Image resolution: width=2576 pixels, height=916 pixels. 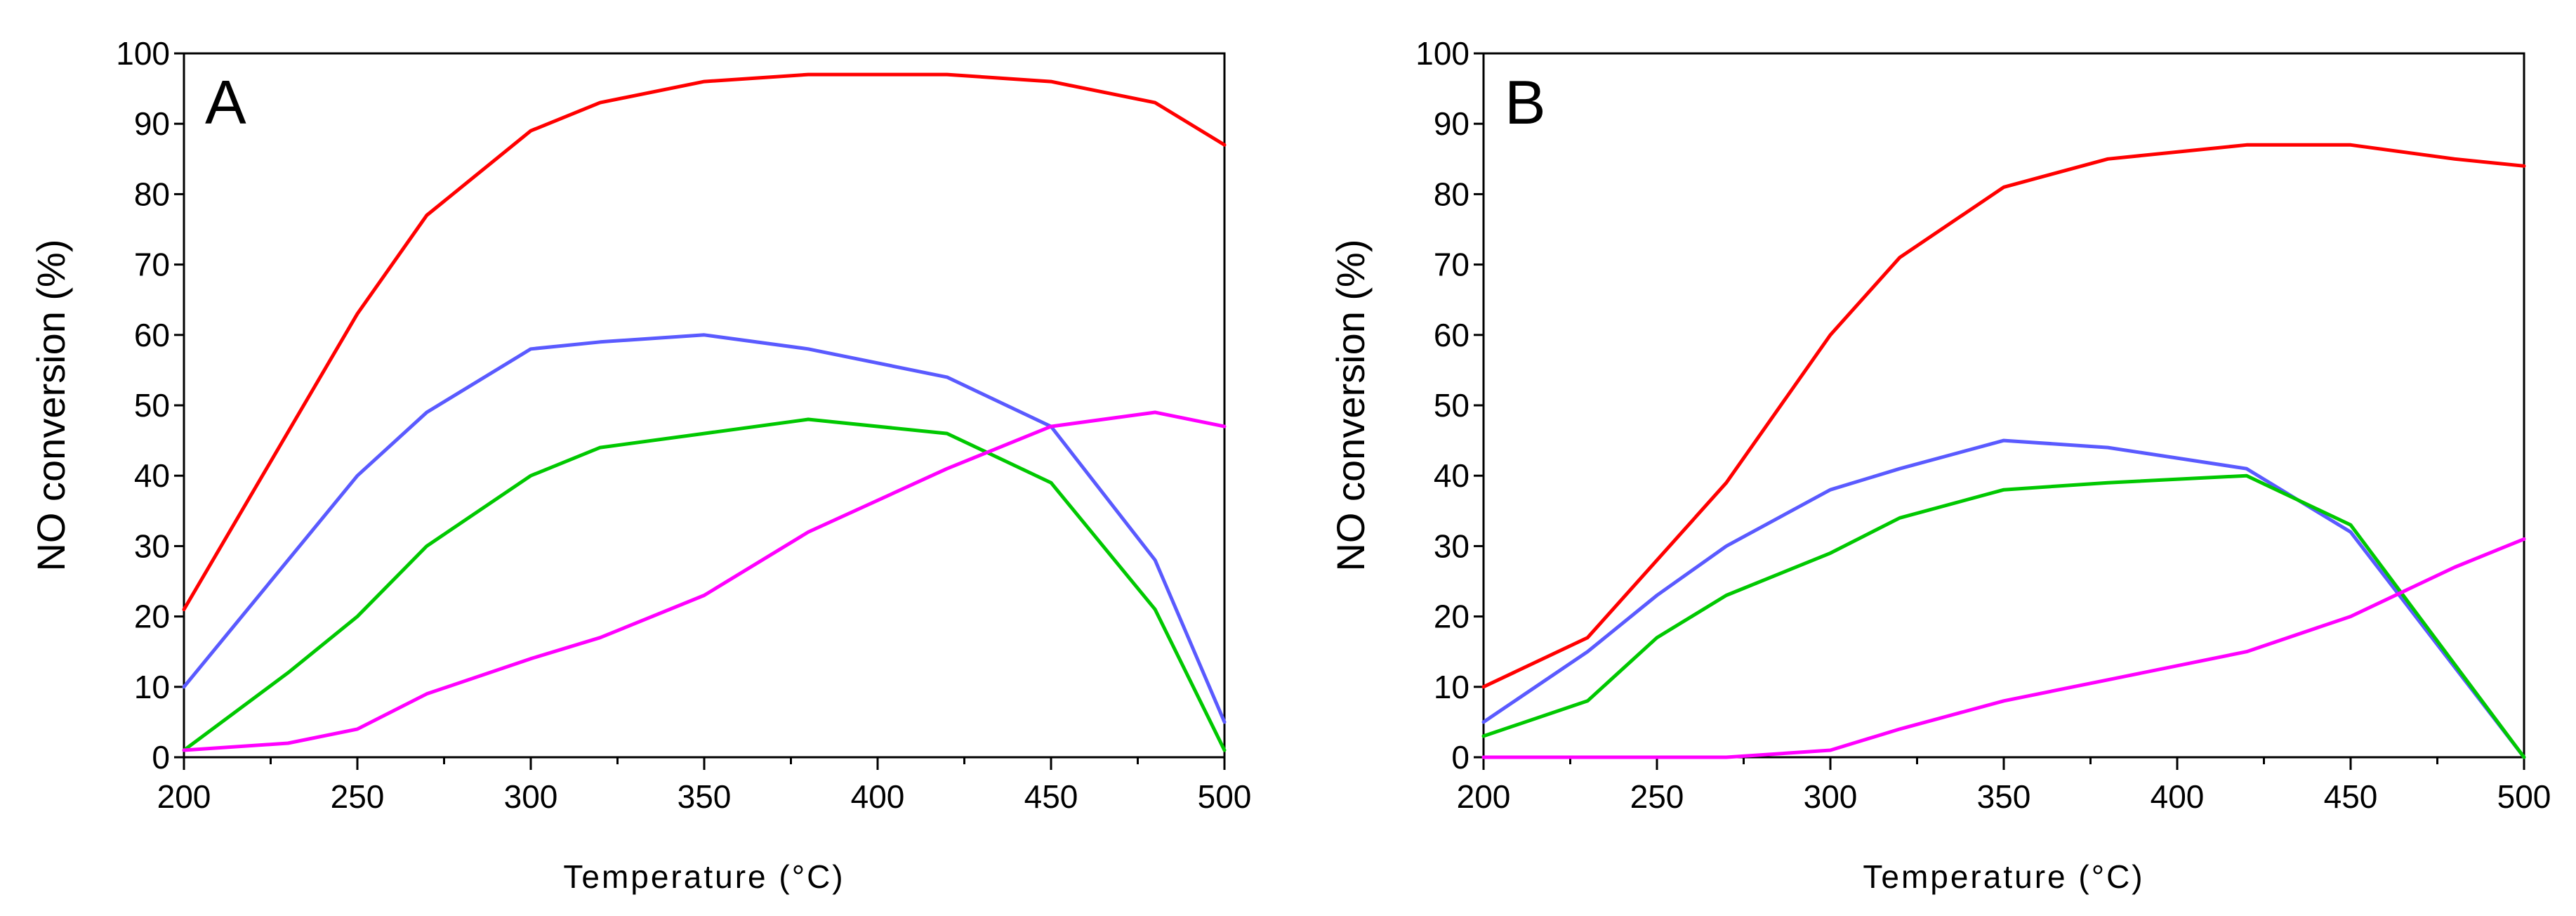 I want to click on panel-b-series-2-line, so click(x=2003, y=599).